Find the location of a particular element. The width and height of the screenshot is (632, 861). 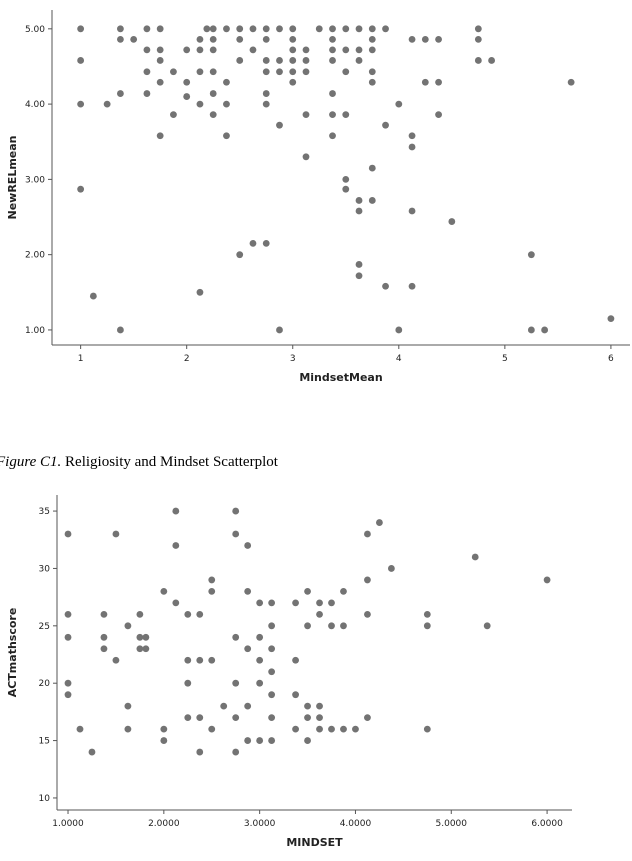

y-axis-title: NewRELmean is located at coordinates (12, 178).